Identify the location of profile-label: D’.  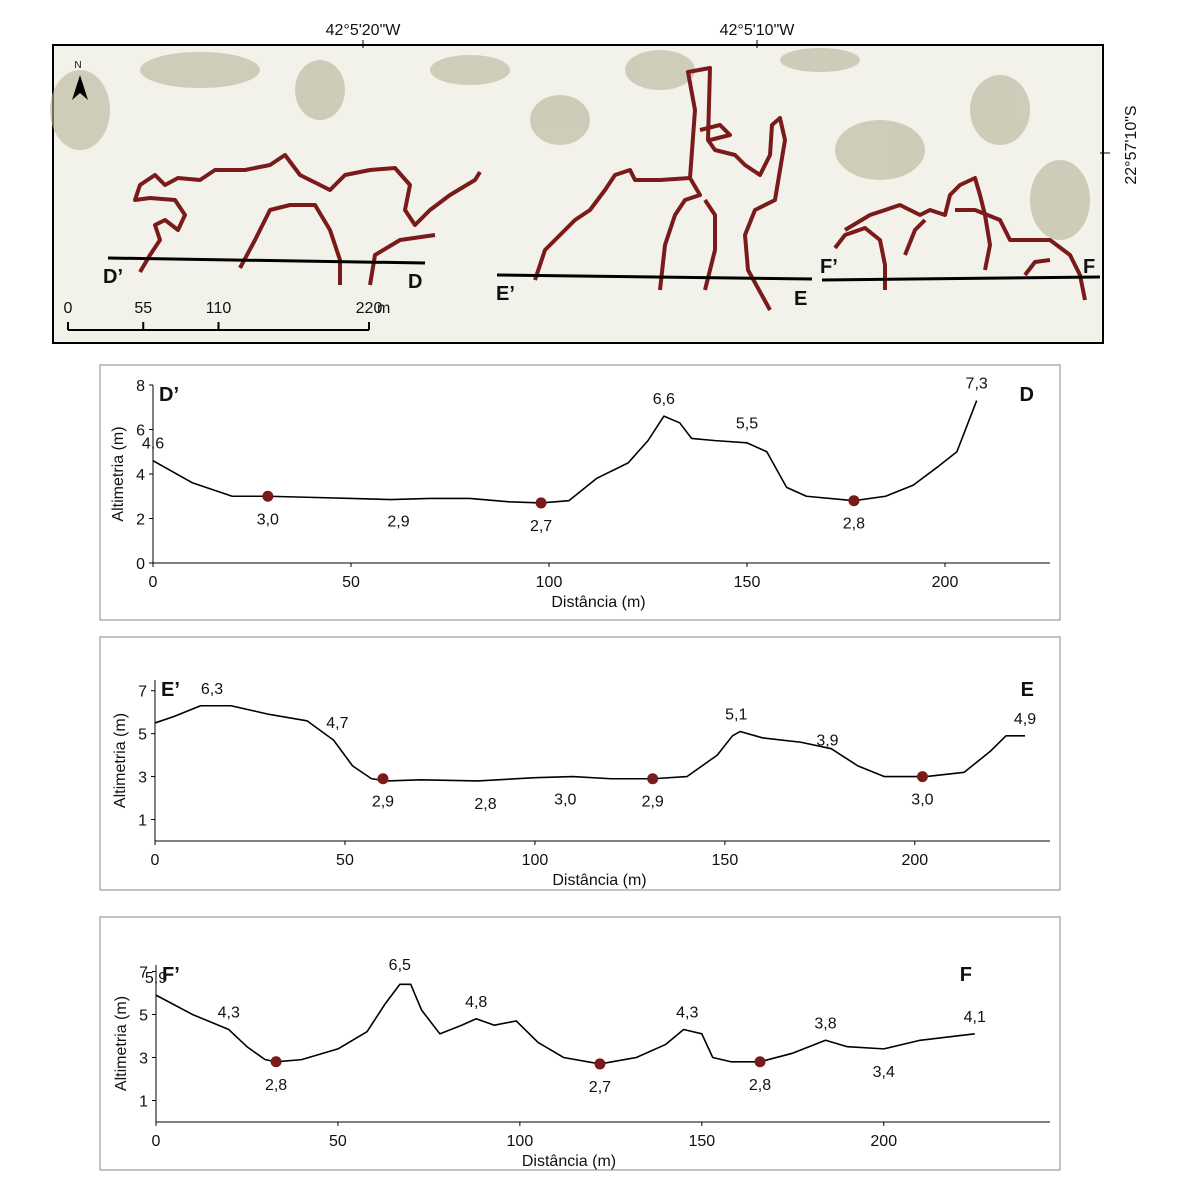
(113, 277).